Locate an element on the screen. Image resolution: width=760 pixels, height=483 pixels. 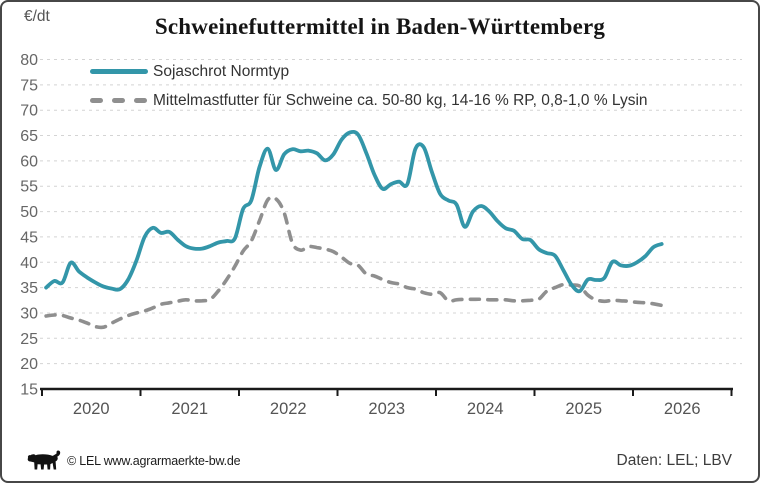
y-tick-label: 35 is located at coordinates (29, 288).